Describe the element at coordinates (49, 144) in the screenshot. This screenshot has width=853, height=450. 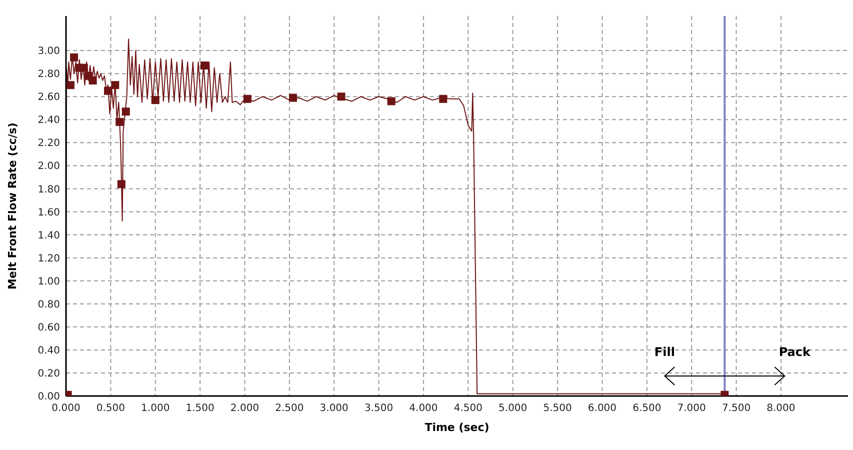
I see `y-tick-label: 2.20` at that location.